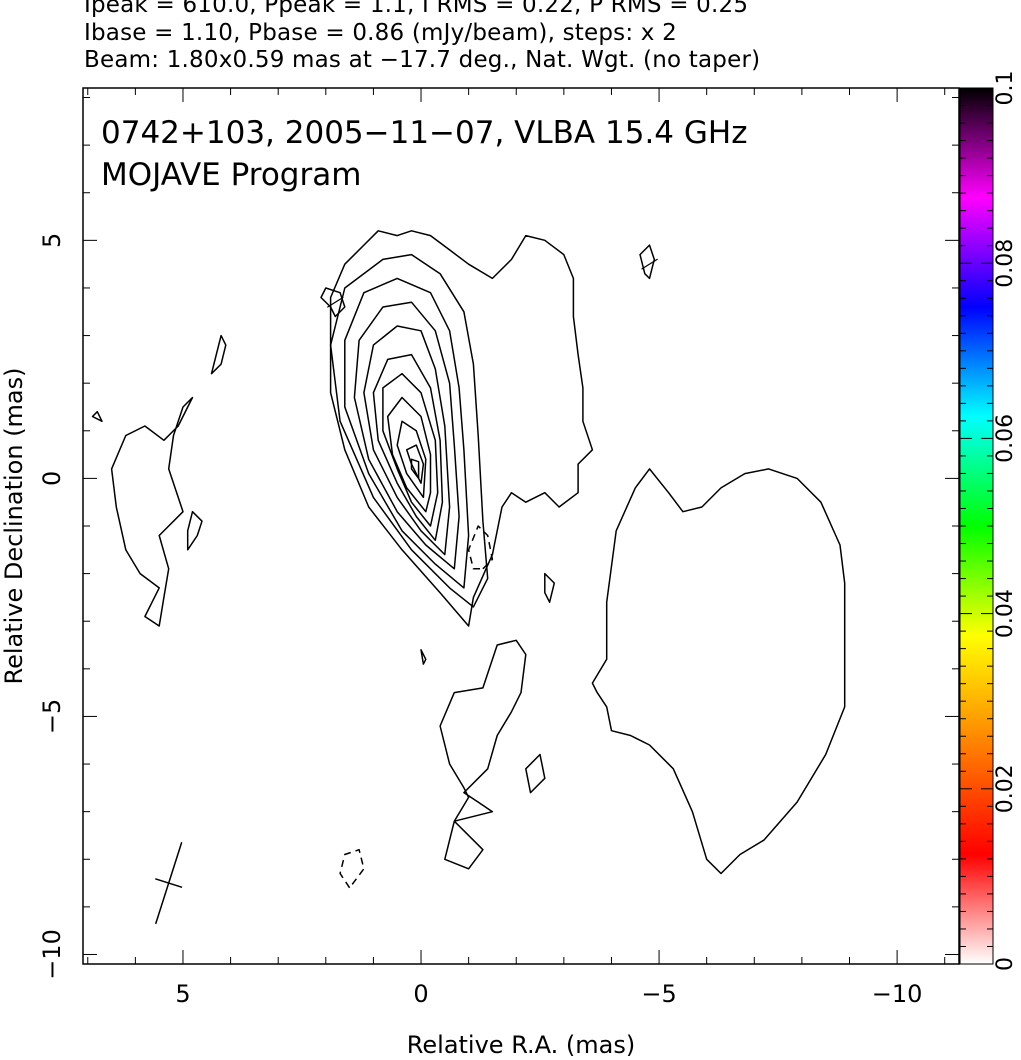 The width and height of the screenshot is (1021, 1060). I want to click on contour-neg-north, so click(333, 302).